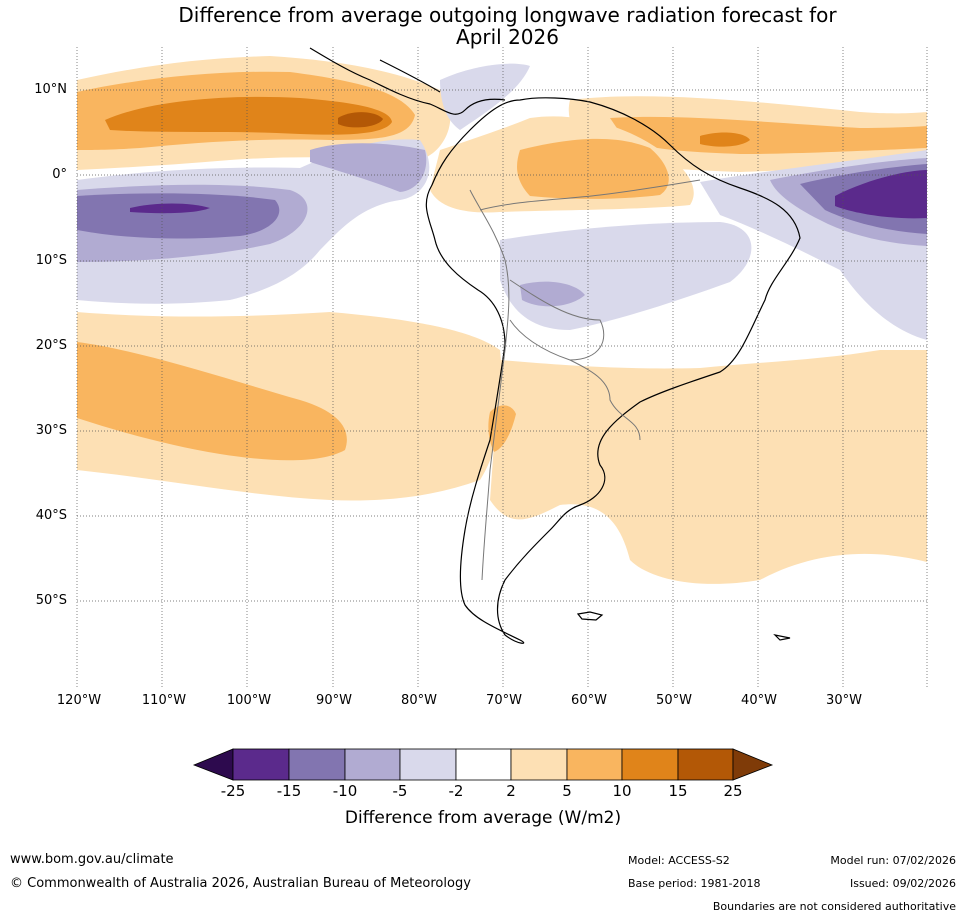 Image resolution: width=965 pixels, height=919 pixels. Describe the element at coordinates (485, 97) in the screenshot. I see `neg-central-america` at that location.